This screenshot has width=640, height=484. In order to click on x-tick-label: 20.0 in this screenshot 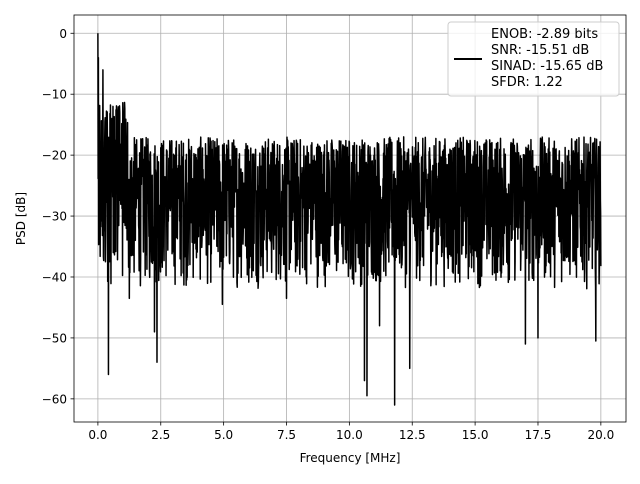, I will do `click(600, 435)`.